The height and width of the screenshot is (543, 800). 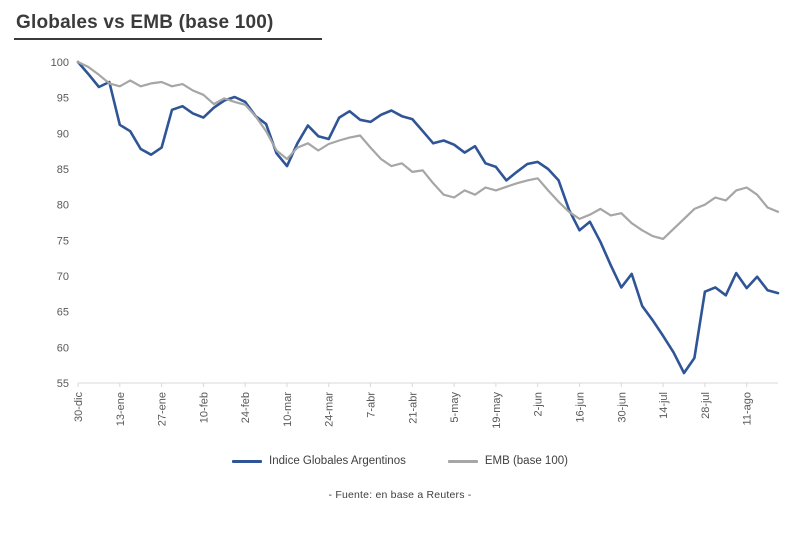 I want to click on x-tick-label: 7-abr, so click(x=372, y=405).